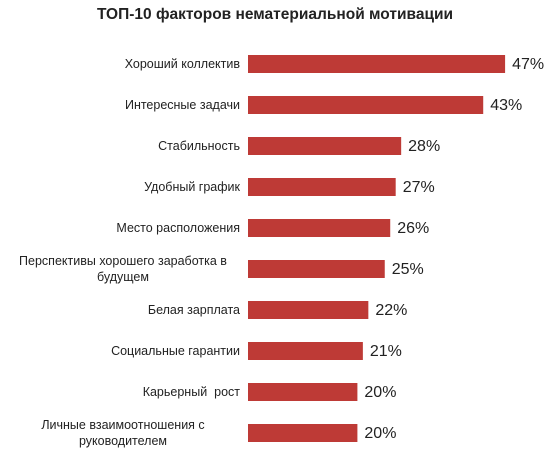 The image size is (550, 456). I want to click on category-label: Белая зарплата, so click(193, 310).